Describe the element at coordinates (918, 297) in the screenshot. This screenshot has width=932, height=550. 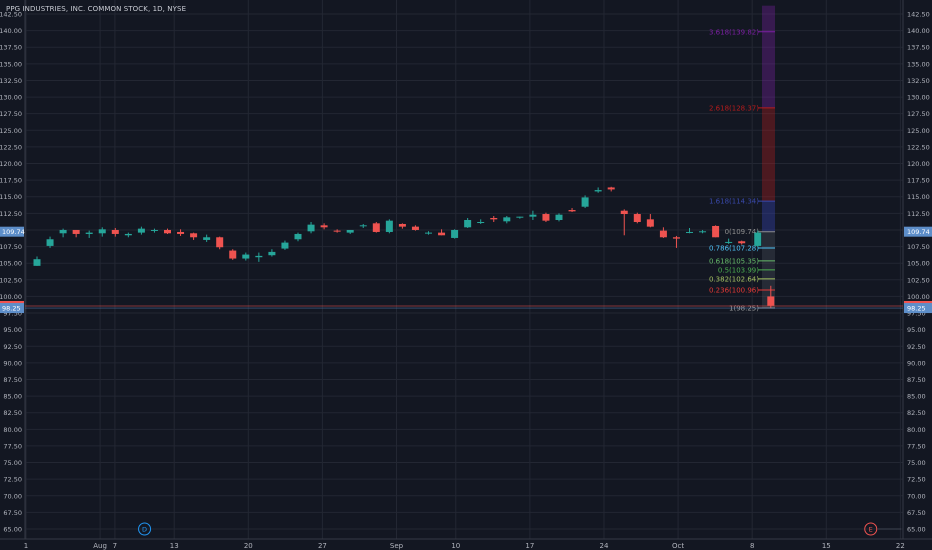
I see `y-tick-label-right: 100.00` at that location.